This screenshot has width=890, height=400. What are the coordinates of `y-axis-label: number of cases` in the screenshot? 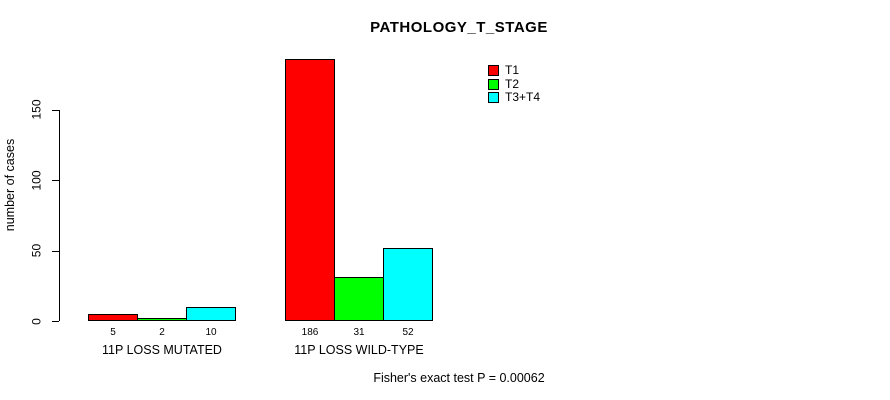 It's located at (10, 185).